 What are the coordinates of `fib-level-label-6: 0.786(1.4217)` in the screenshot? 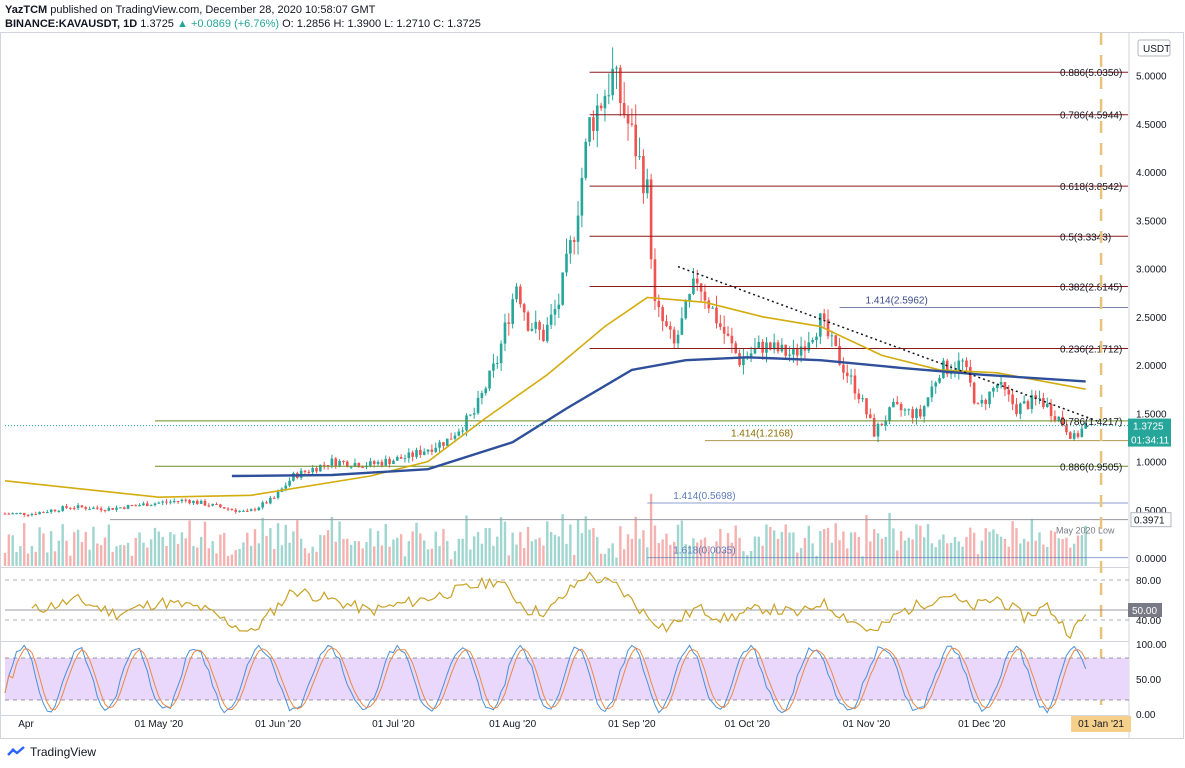 It's located at (1091, 422).